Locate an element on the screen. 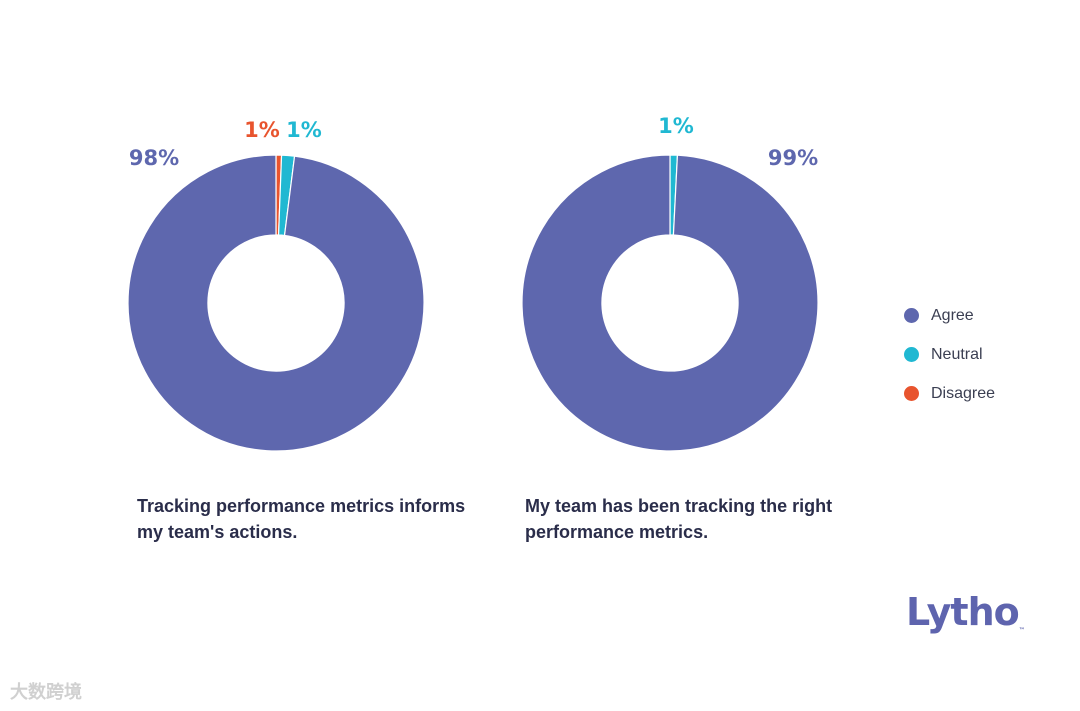  donut-chart-tracking-informs-actions: 1% 1% 98% is located at coordinates (276, 285).